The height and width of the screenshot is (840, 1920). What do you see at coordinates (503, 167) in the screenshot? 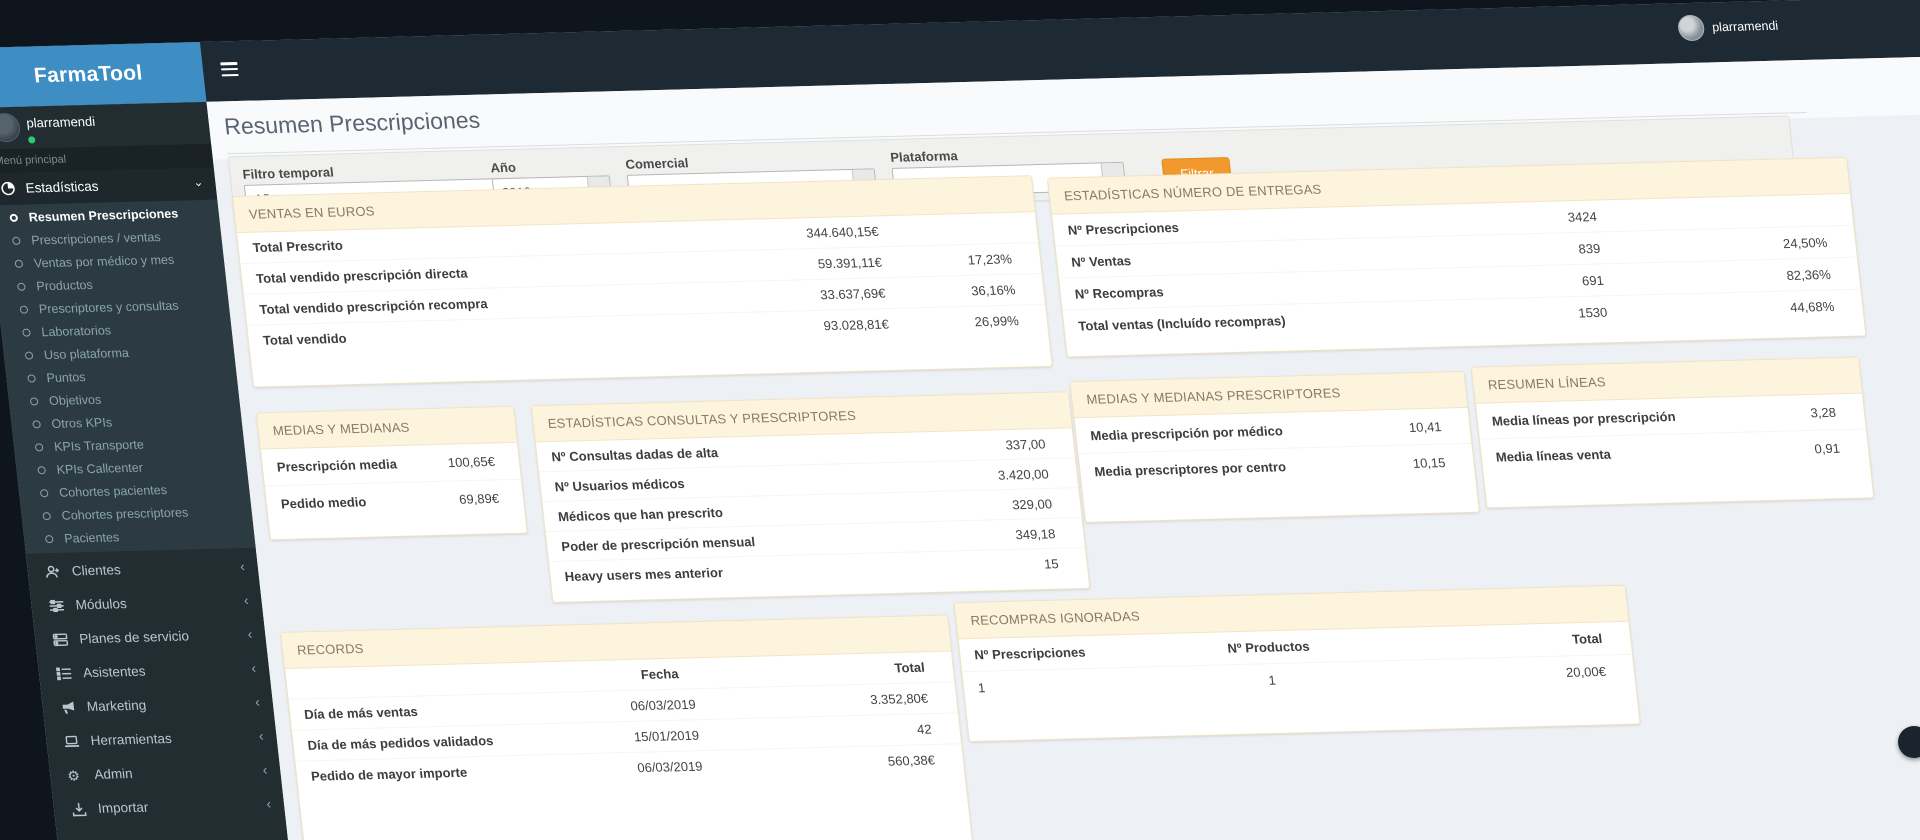
I see `filter-label: Año` at bounding box center [503, 167].